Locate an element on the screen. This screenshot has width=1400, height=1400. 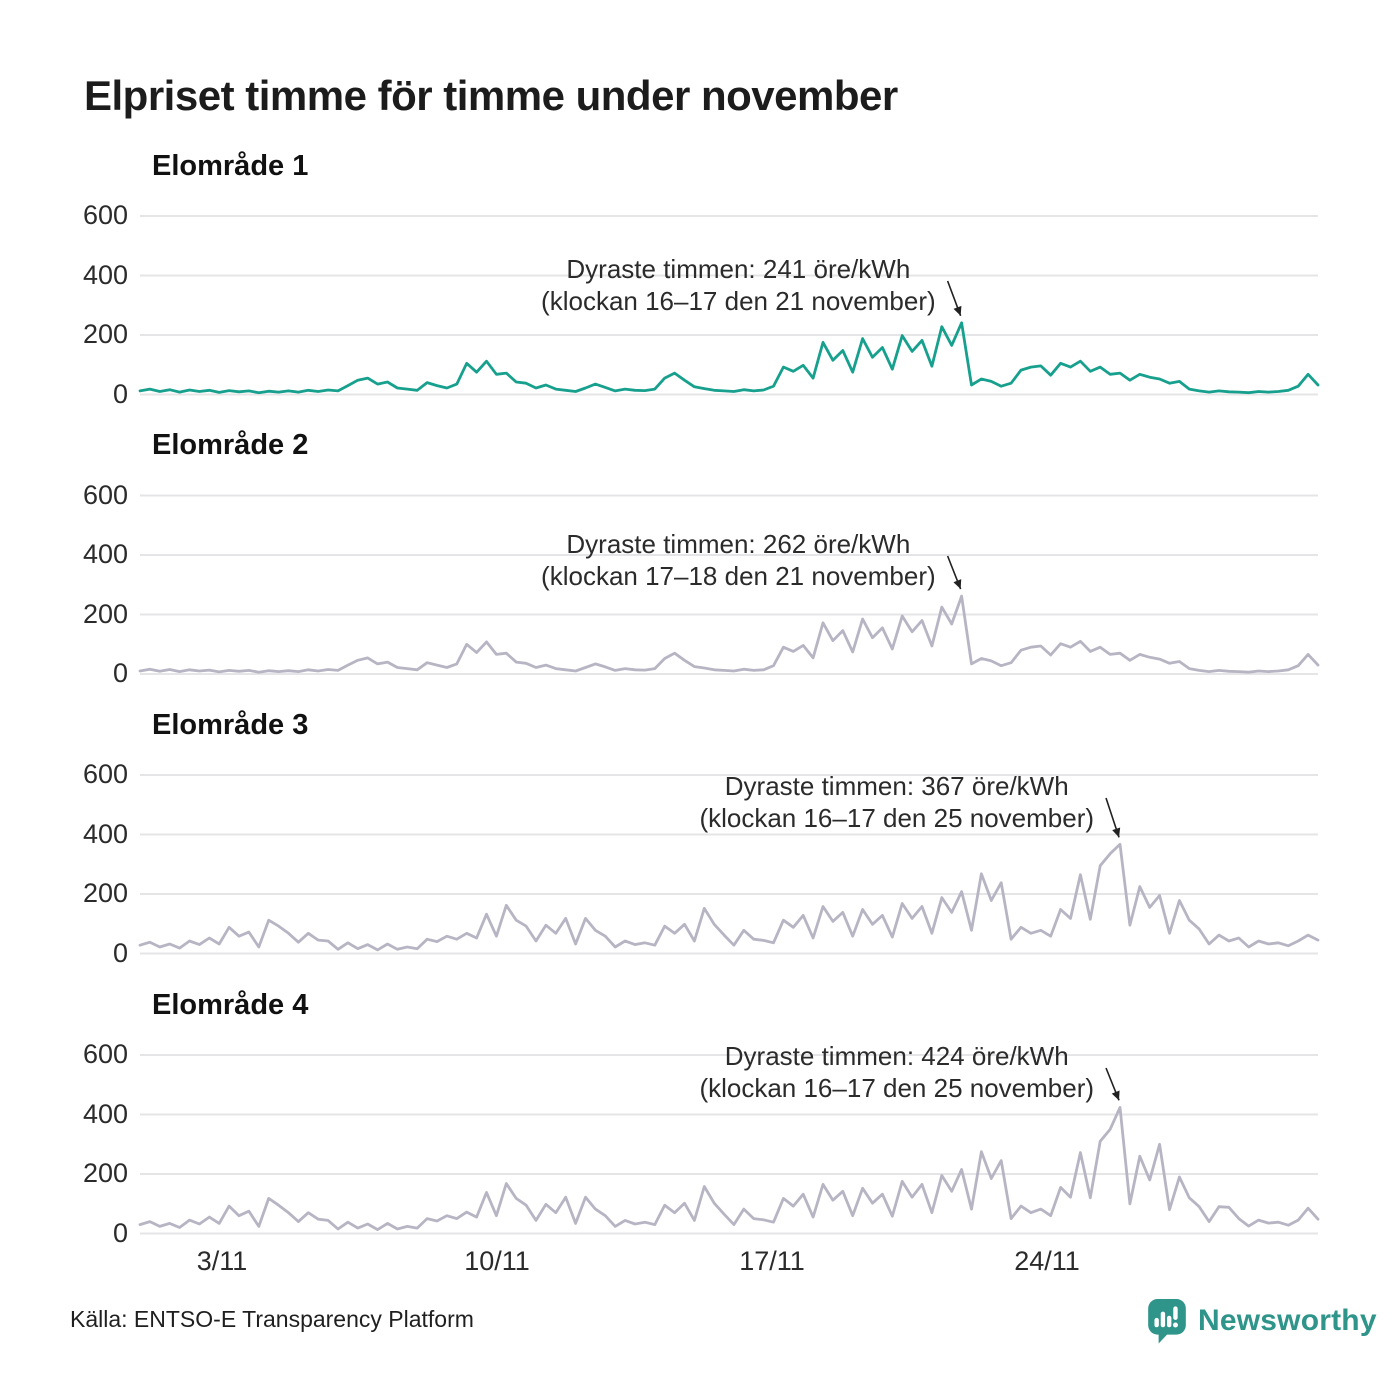
brand-logo: Newsworthy is located at coordinates (1261, 1321).